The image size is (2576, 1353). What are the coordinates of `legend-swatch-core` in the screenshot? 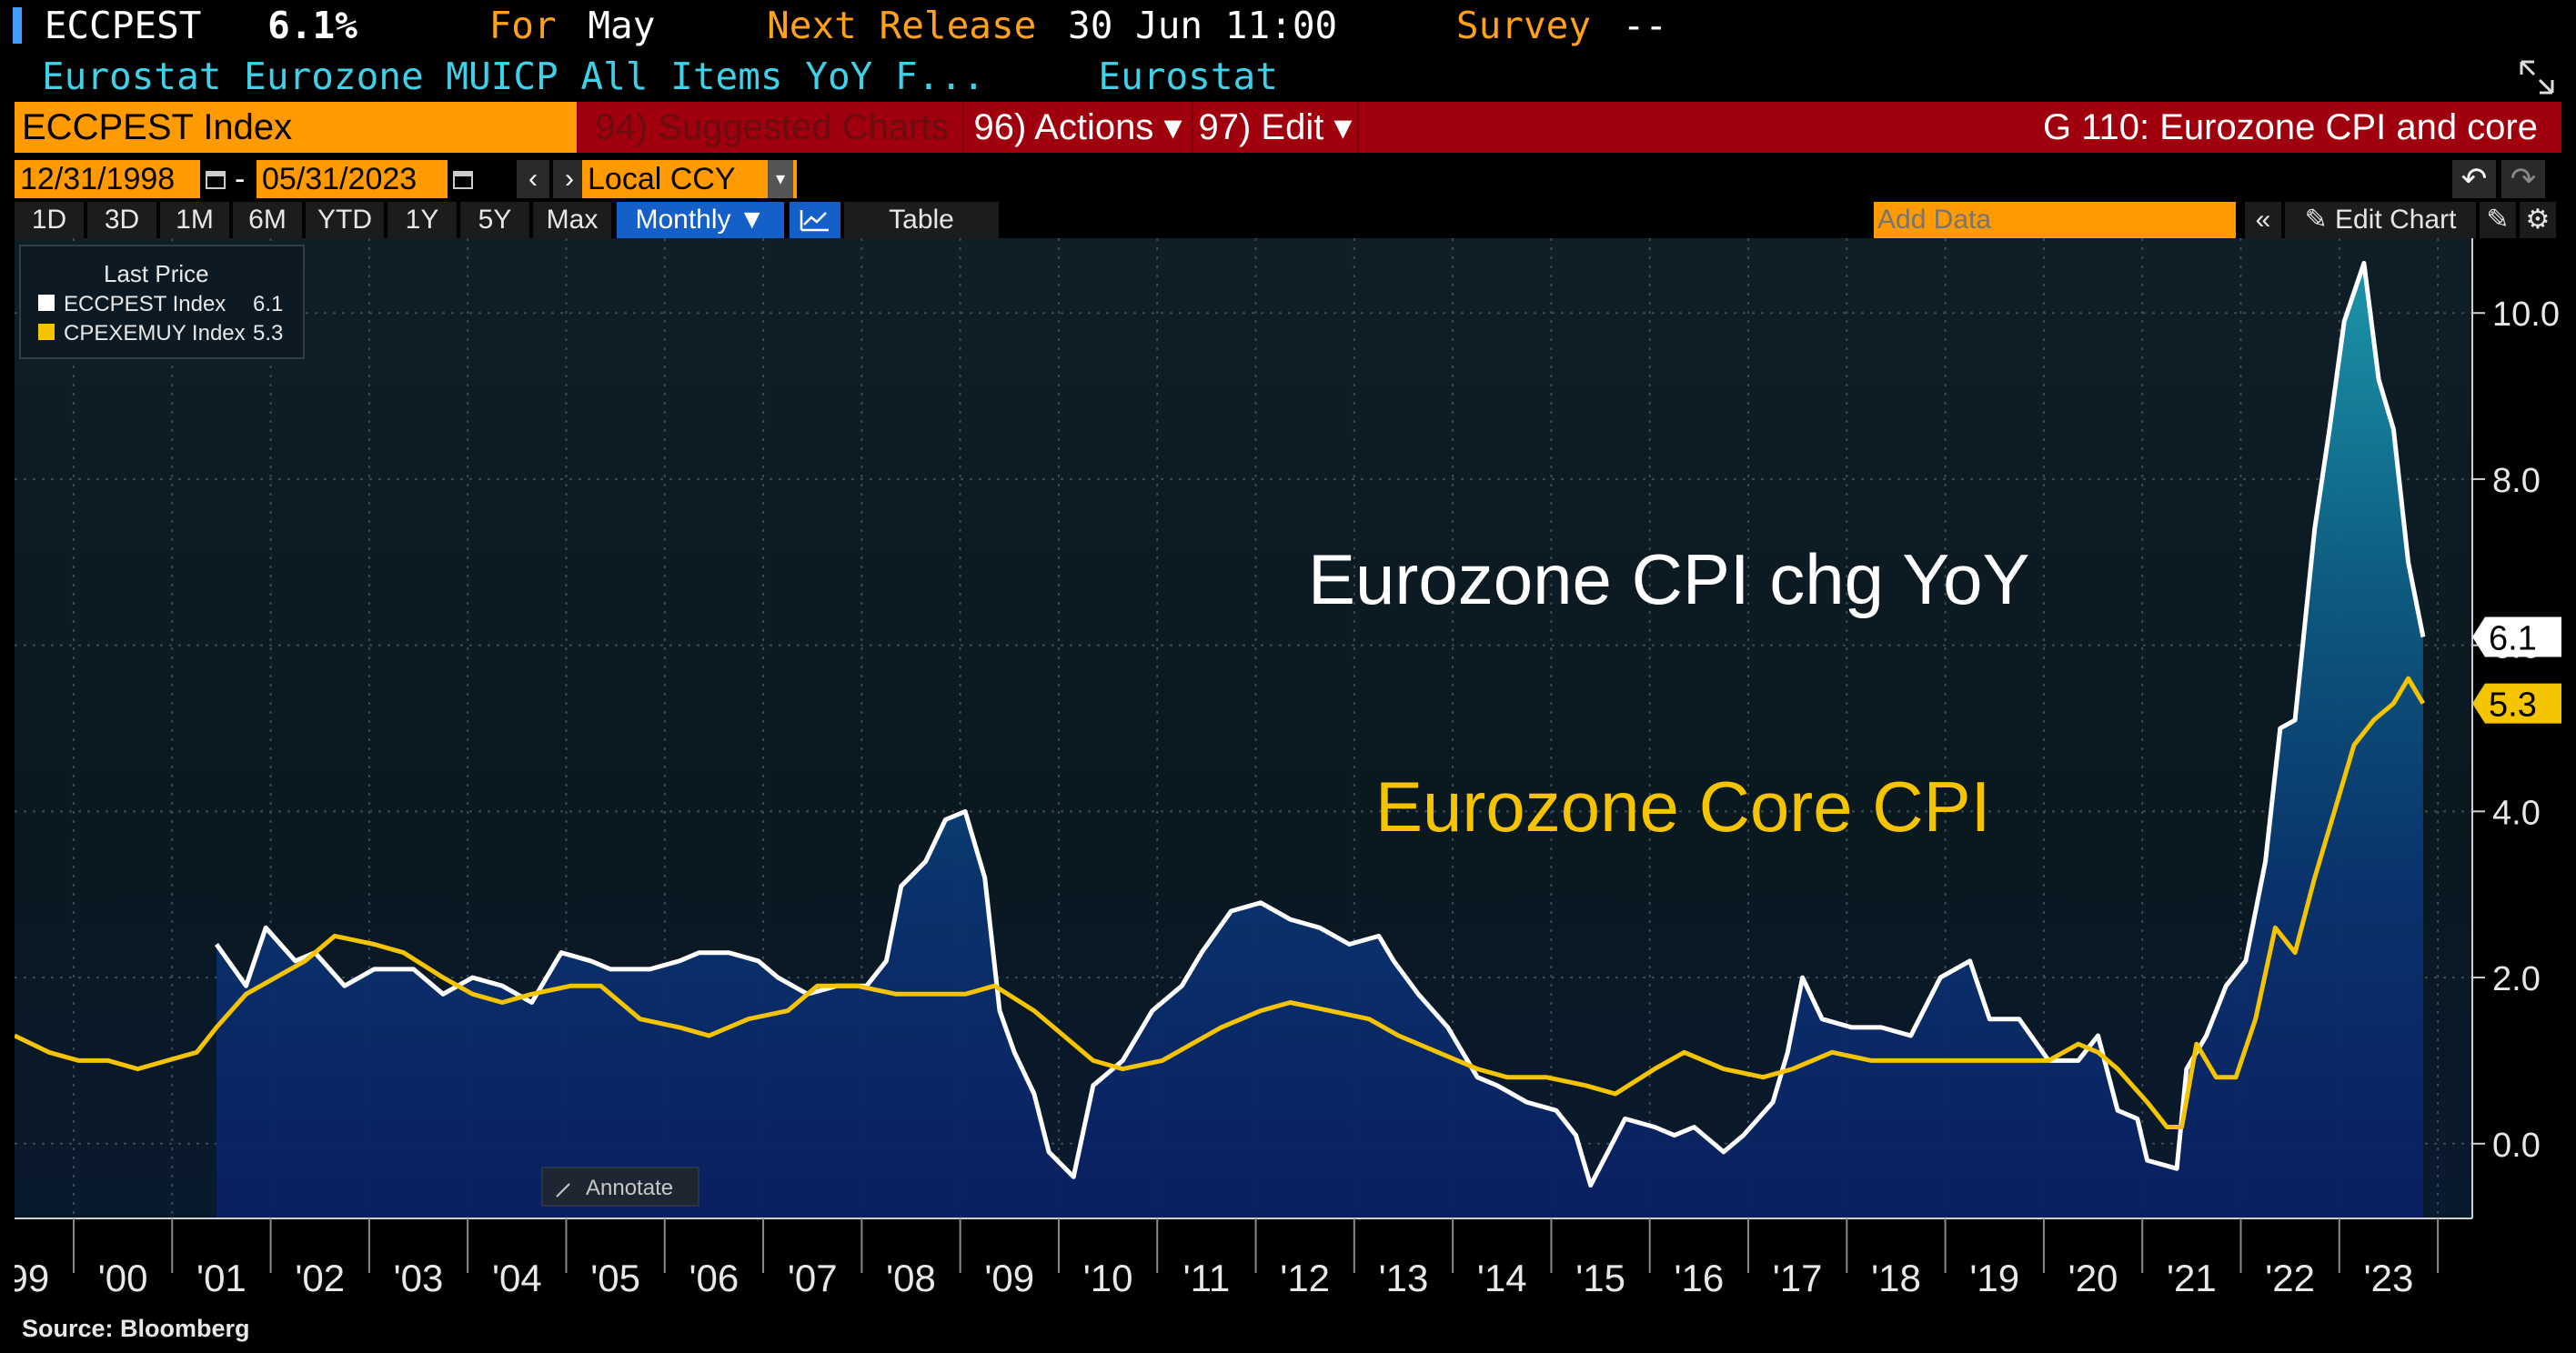 It's located at (46, 332).